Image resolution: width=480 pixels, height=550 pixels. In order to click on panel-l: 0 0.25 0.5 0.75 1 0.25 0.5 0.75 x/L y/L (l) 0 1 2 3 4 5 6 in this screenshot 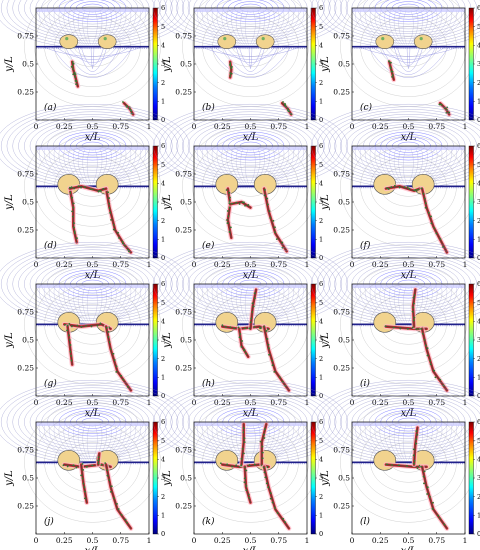, I will do `click(395, 465)`.